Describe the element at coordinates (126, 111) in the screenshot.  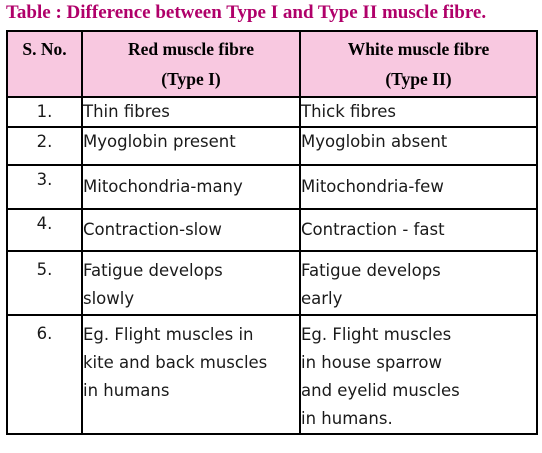
I see `cell-line: Thin fibres` at that location.